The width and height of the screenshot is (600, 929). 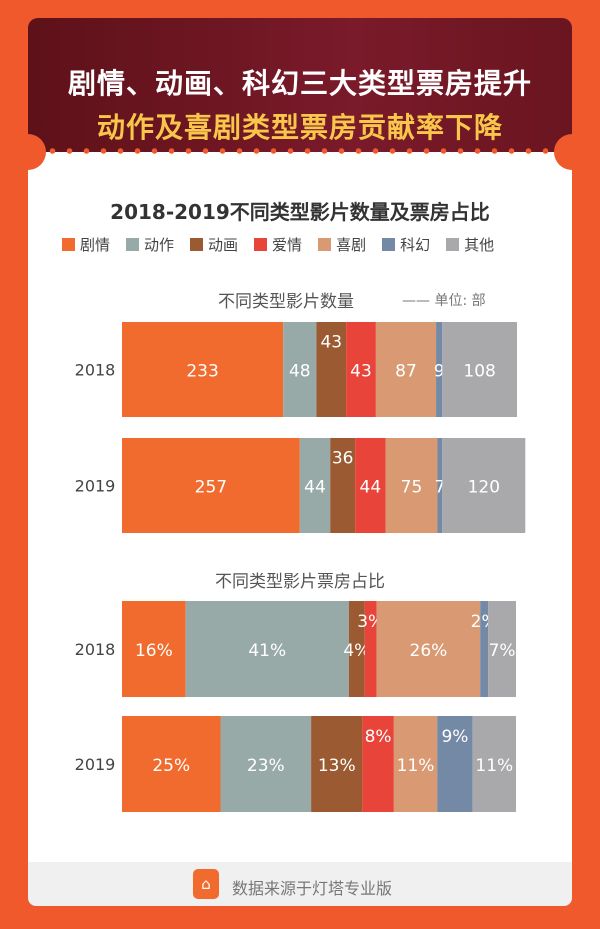 I want to click on legend-item: 动作, so click(x=150, y=244).